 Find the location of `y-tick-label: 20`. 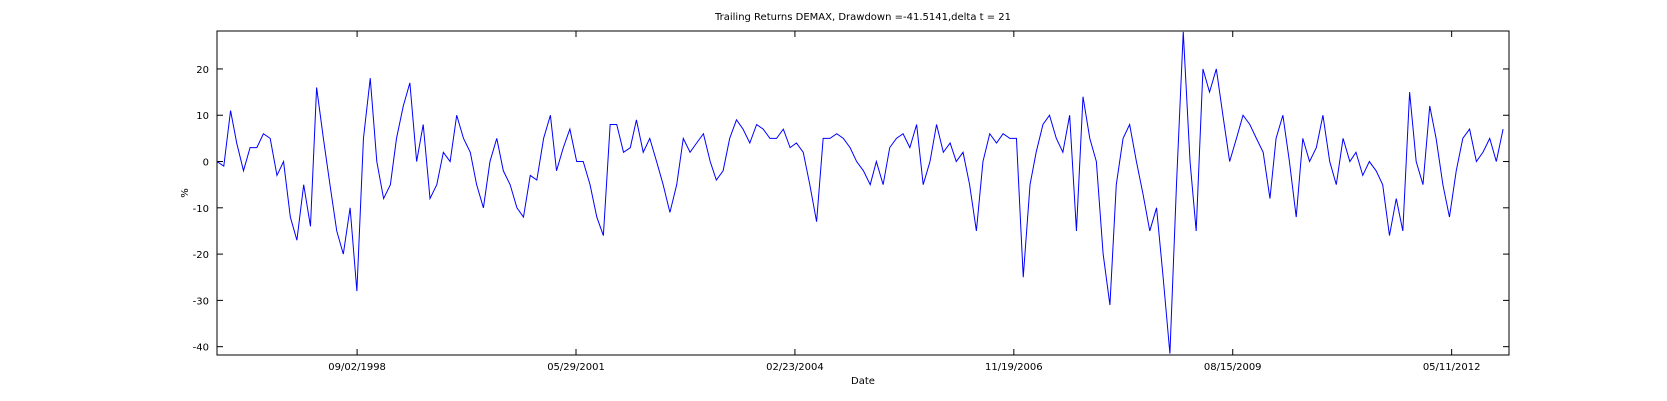

y-tick-label: 20 is located at coordinates (202, 70).